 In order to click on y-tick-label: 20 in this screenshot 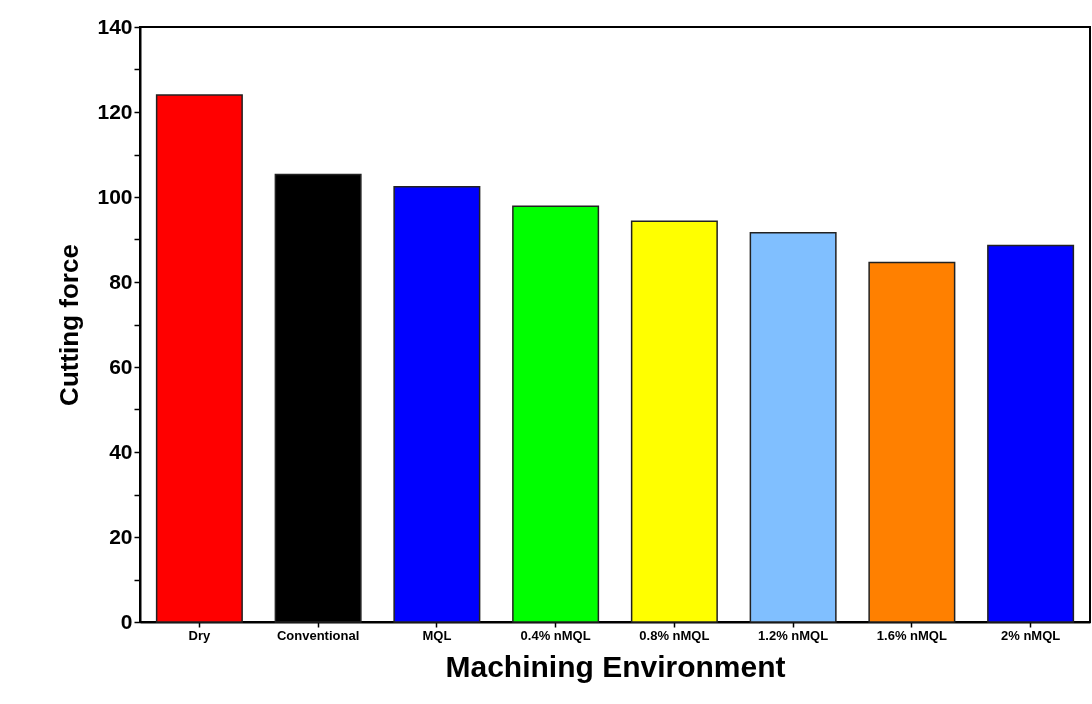, I will do `click(121, 536)`.